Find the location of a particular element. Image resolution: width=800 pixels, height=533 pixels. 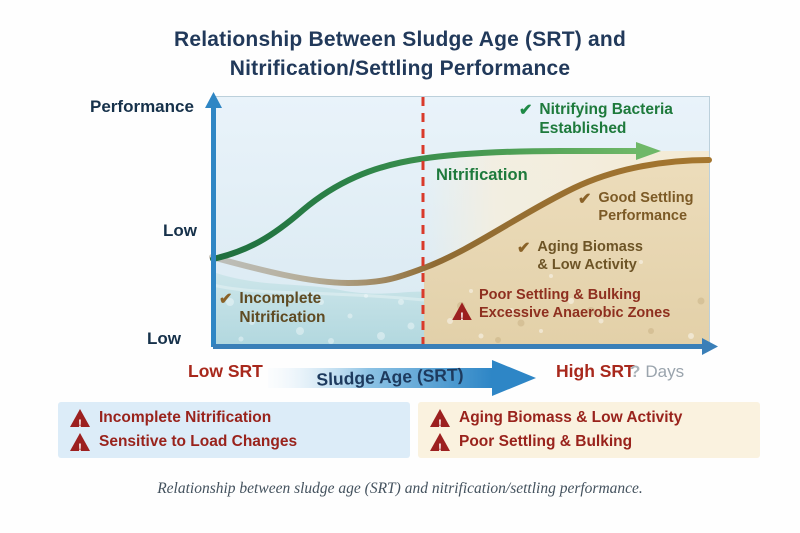

annotation-text: Incomplete Nitrification is located at coordinates (282, 309).